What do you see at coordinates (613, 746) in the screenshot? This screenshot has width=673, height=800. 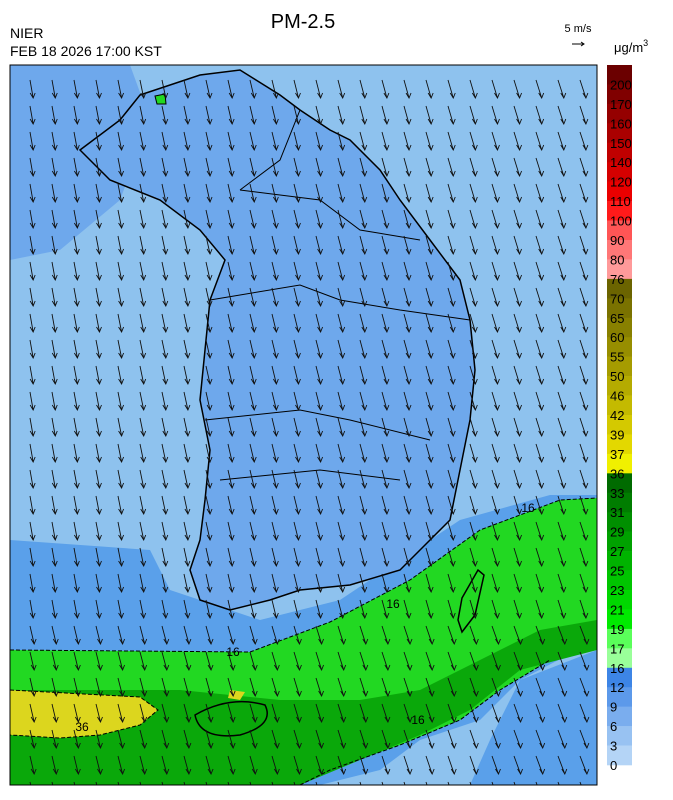 I see `colorbar-label: 3` at bounding box center [613, 746].